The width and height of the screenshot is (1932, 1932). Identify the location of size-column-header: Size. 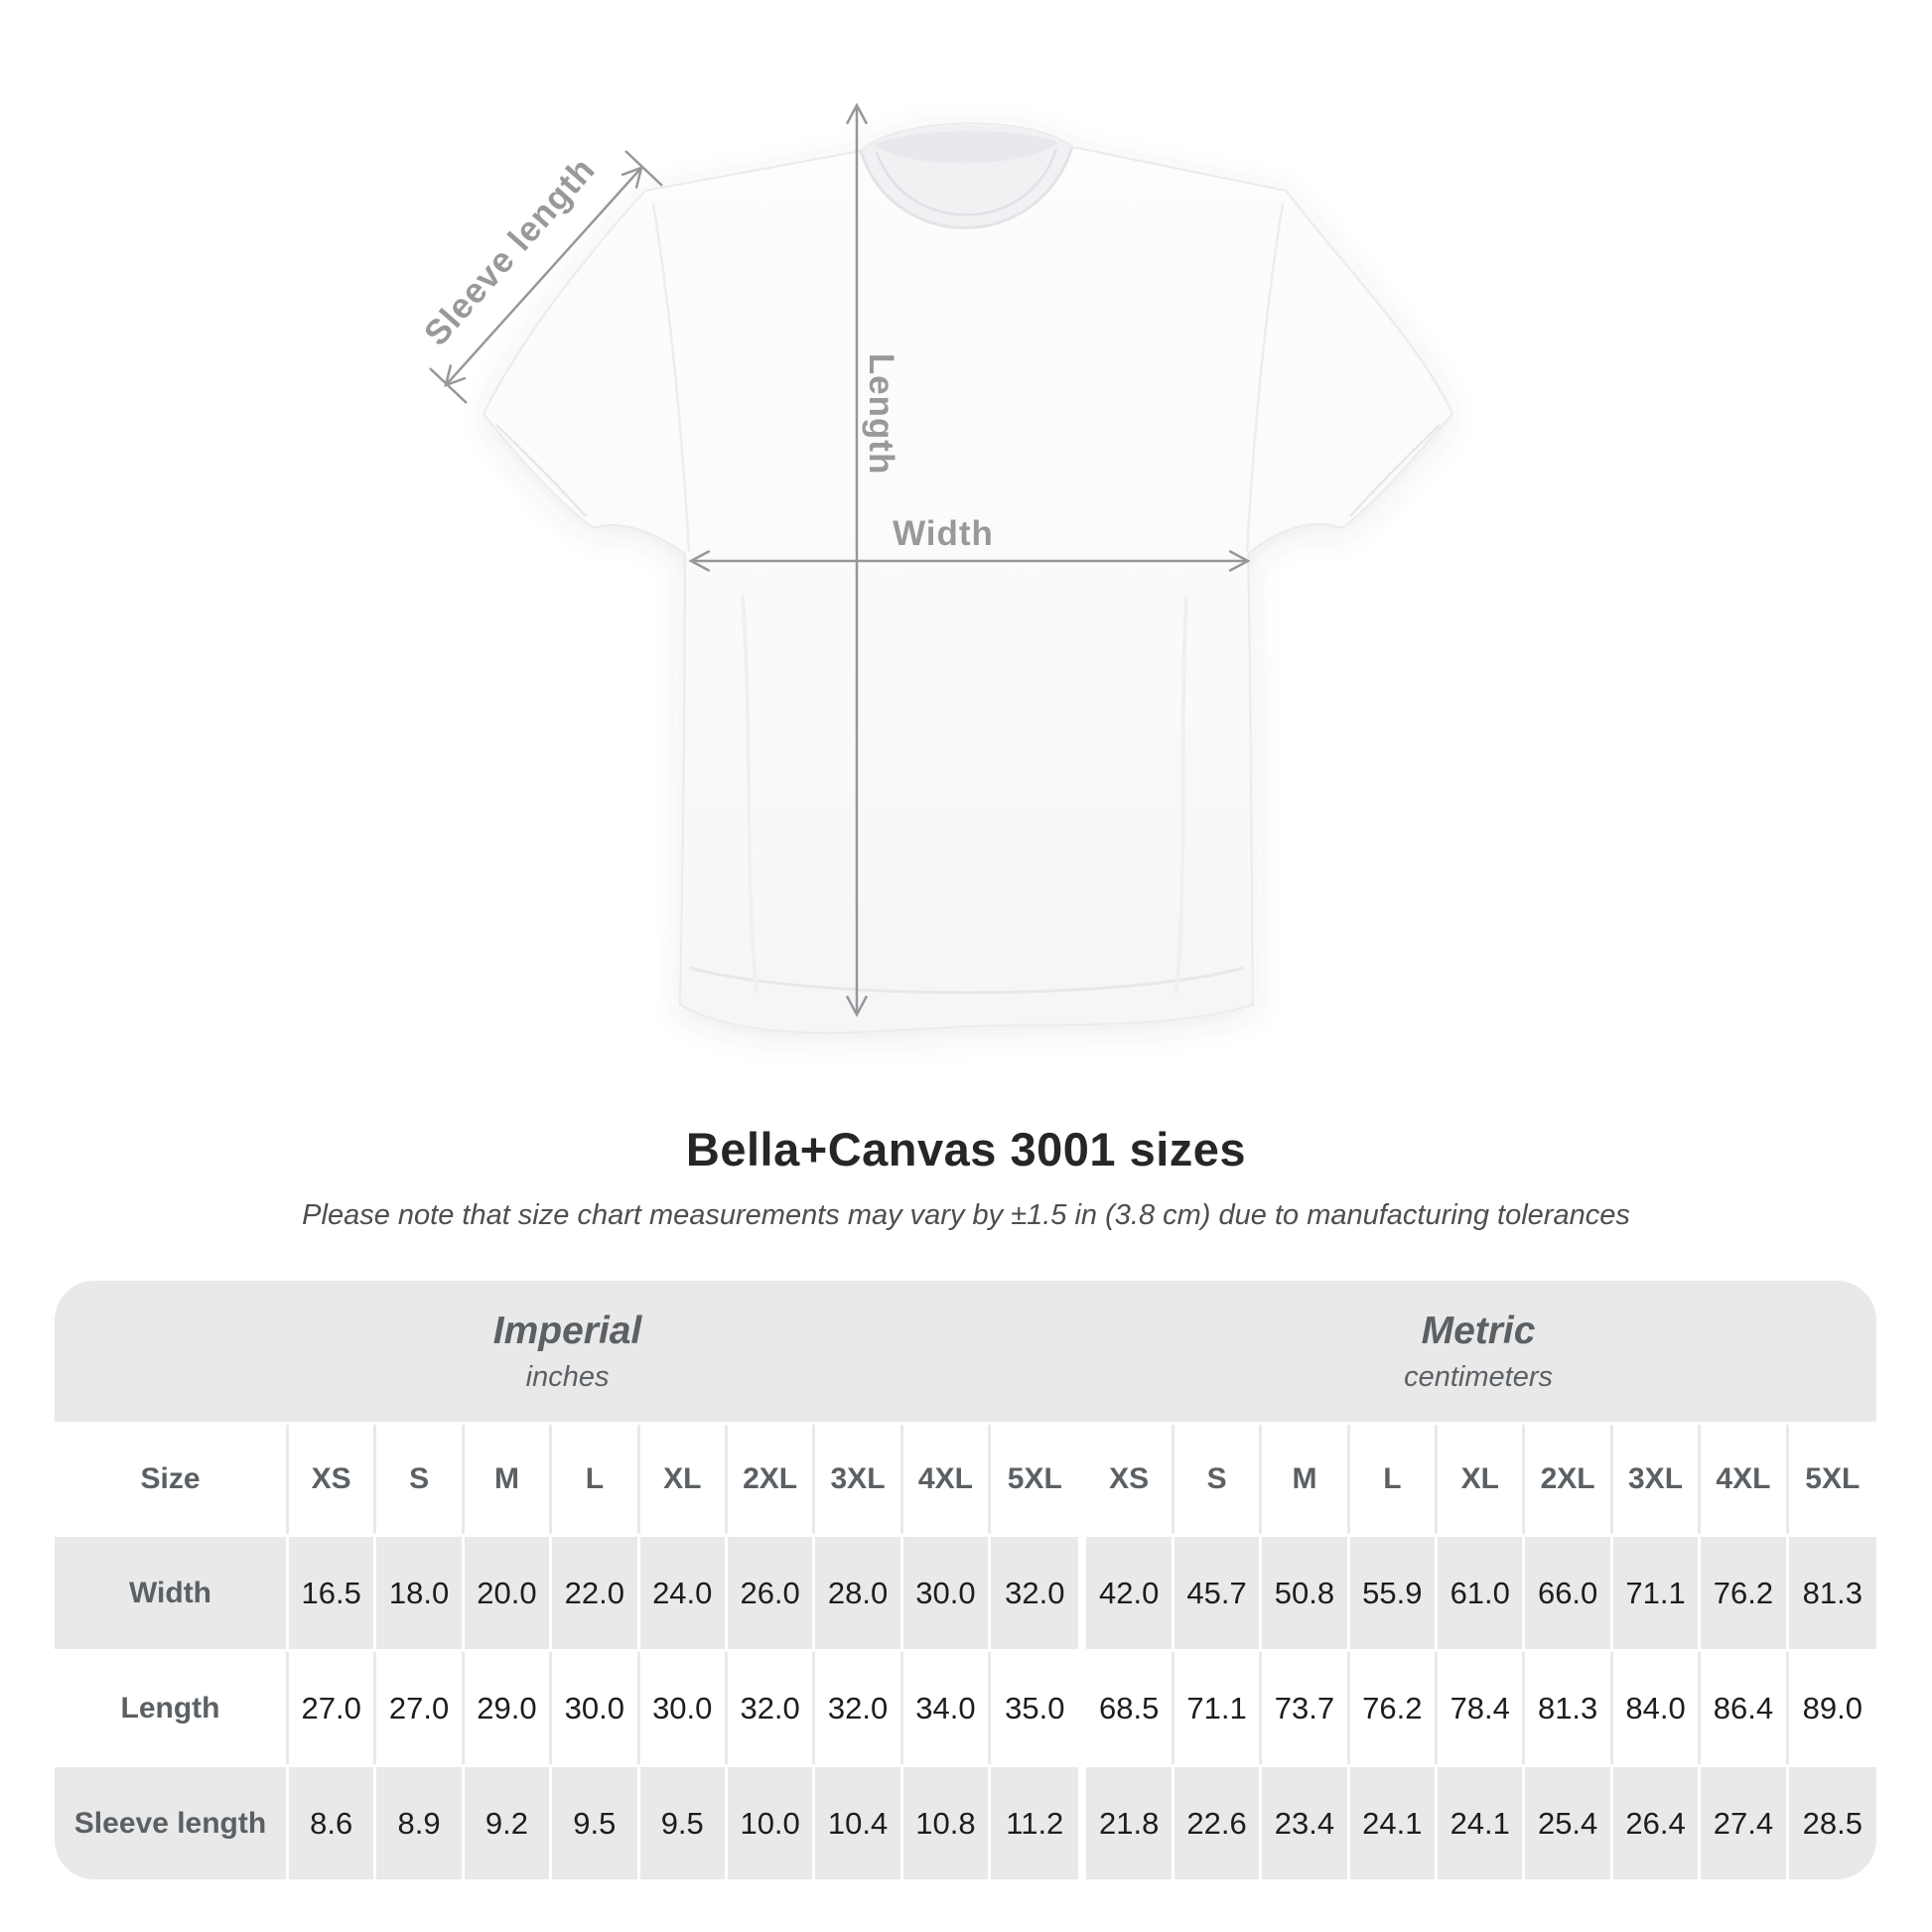
(172, 1480).